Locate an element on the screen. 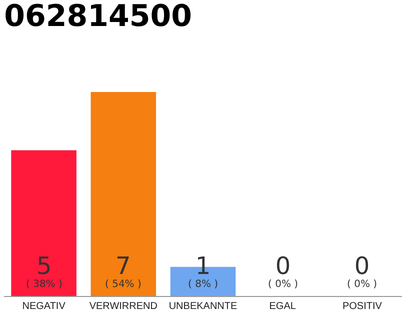 This screenshot has height=320, width=410. data-label: 5 ( 38% ) is located at coordinates (44, 271).